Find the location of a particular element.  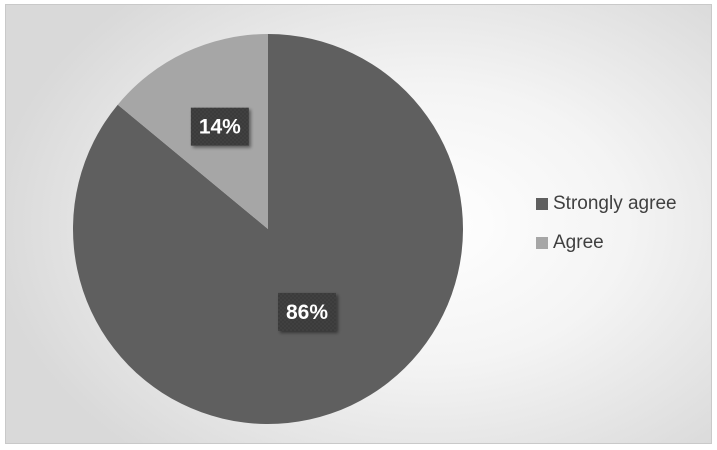

legend-item-agree: Agree is located at coordinates (606, 243).